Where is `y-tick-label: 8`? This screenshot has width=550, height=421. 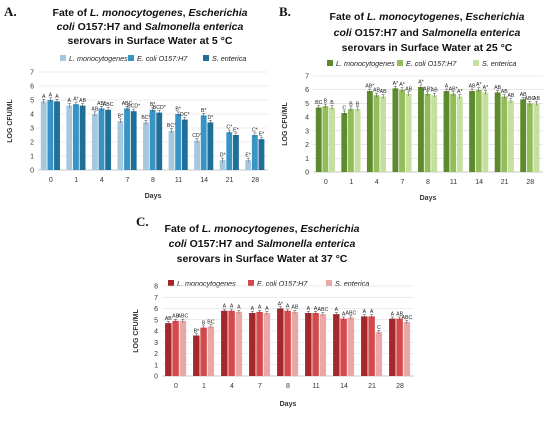
y-tick-label: 8 is located at coordinates (156, 287).